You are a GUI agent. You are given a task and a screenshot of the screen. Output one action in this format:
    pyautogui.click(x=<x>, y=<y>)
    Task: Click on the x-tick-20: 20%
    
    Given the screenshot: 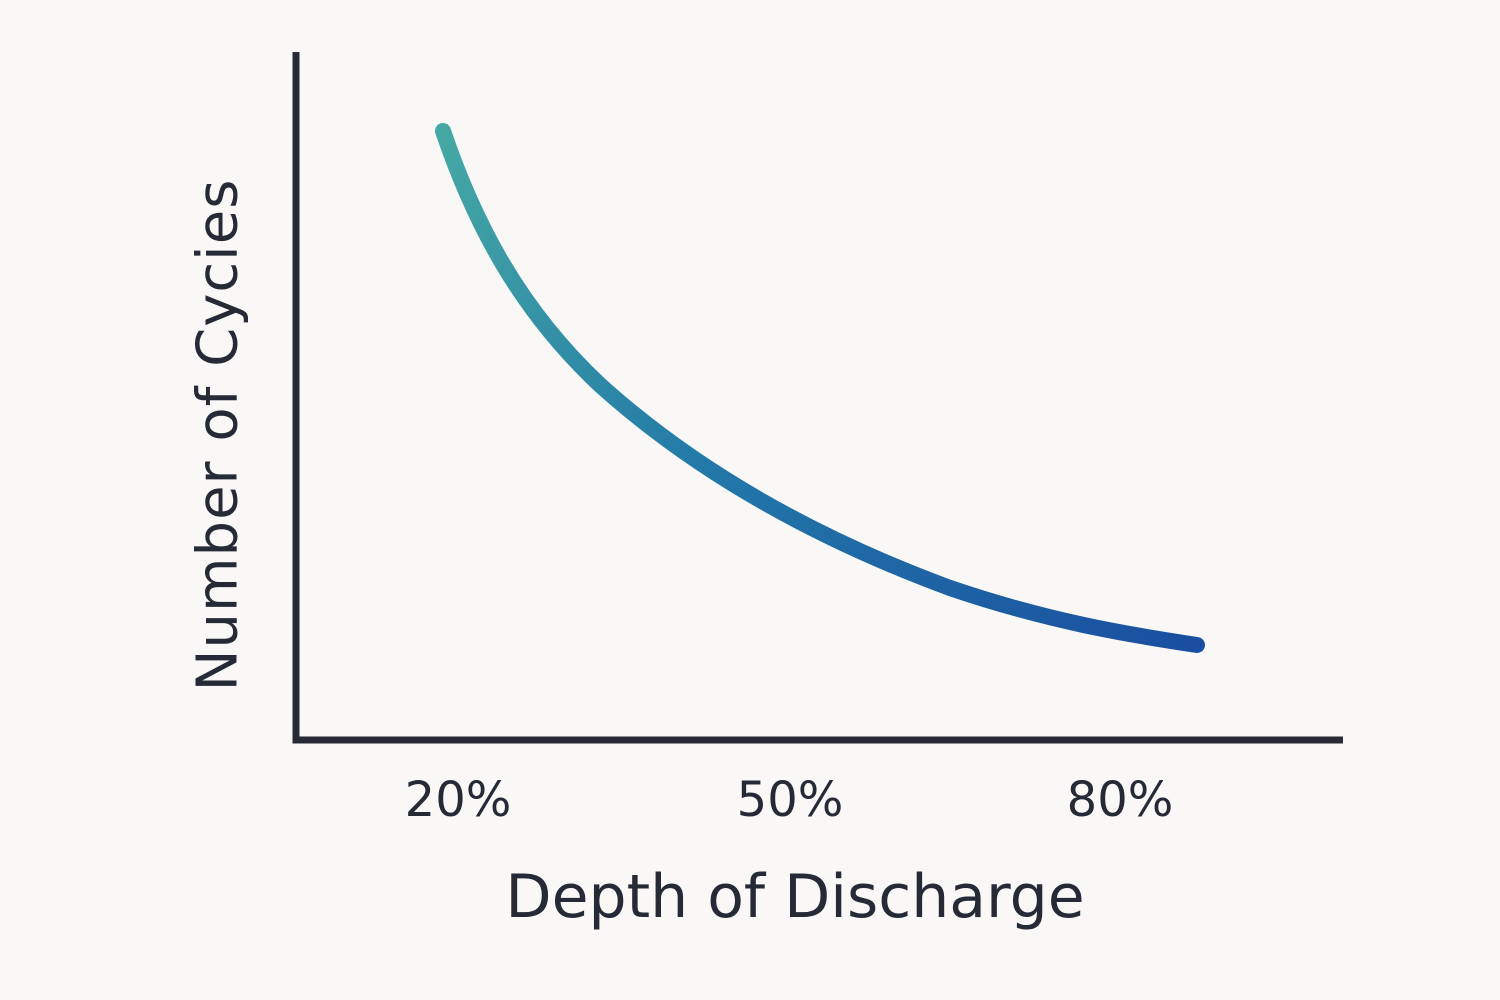 What is the action you would take?
    pyautogui.click(x=458, y=800)
    